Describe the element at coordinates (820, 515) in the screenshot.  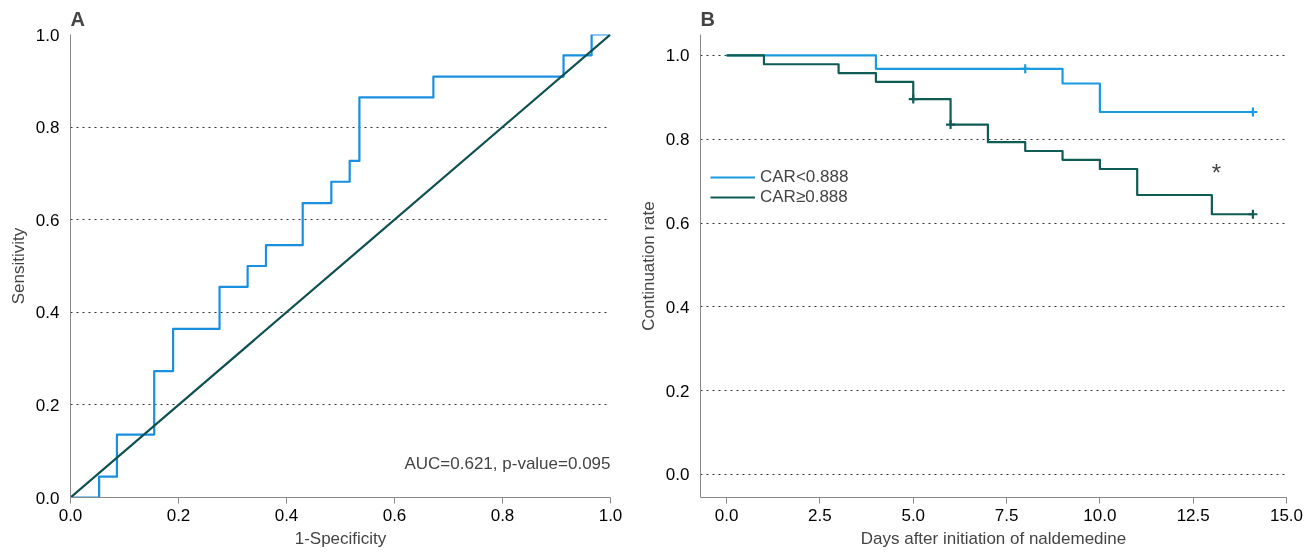
I see `x-tick-label: 2.5` at that location.